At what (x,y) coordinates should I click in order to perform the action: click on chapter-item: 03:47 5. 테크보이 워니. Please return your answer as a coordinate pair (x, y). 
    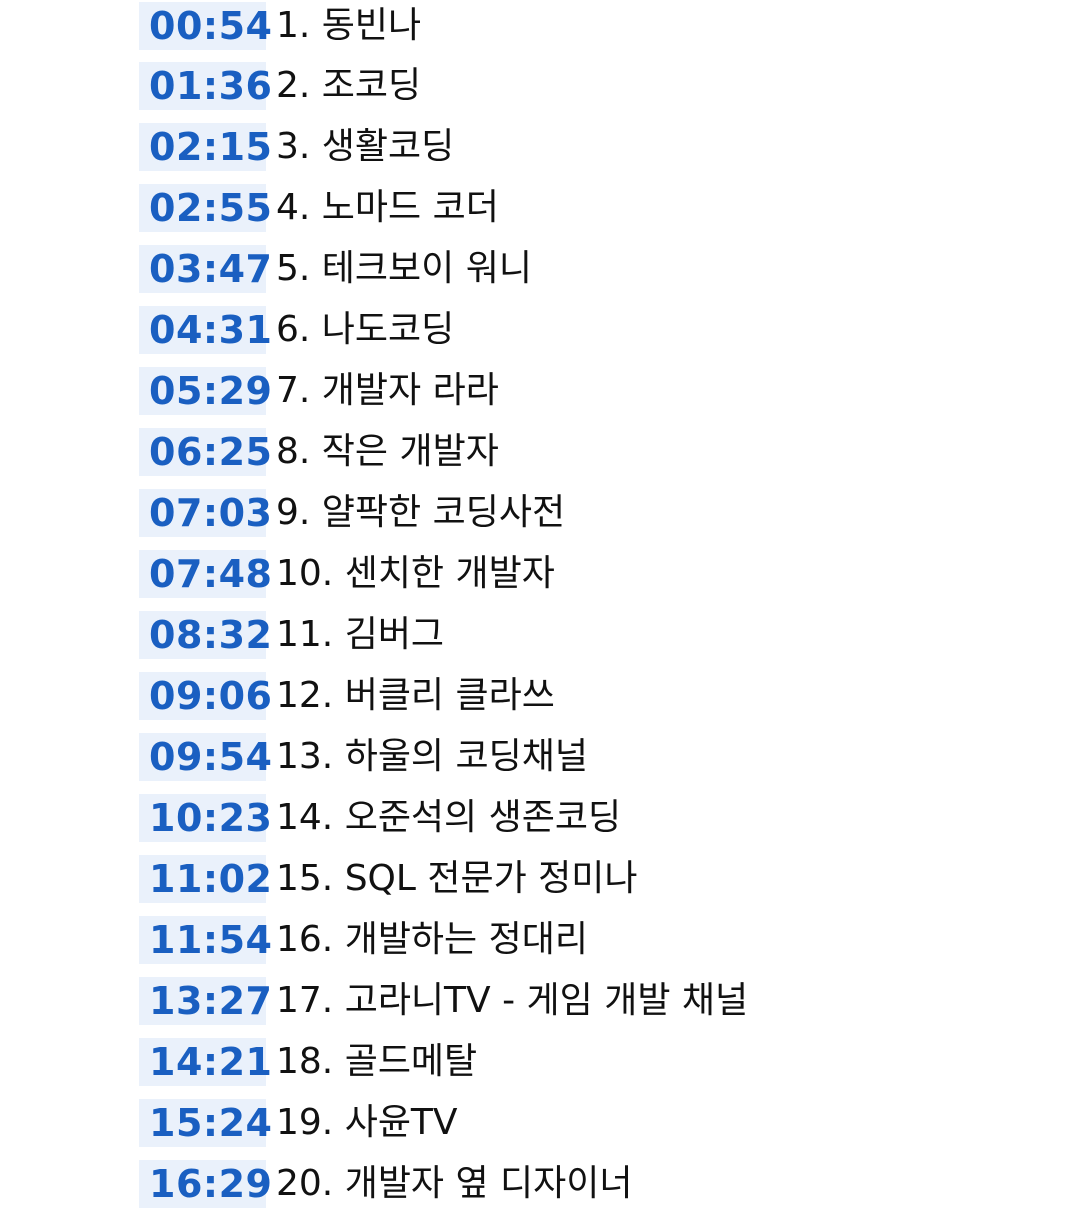
    Looking at the image, I should click on (604, 268).